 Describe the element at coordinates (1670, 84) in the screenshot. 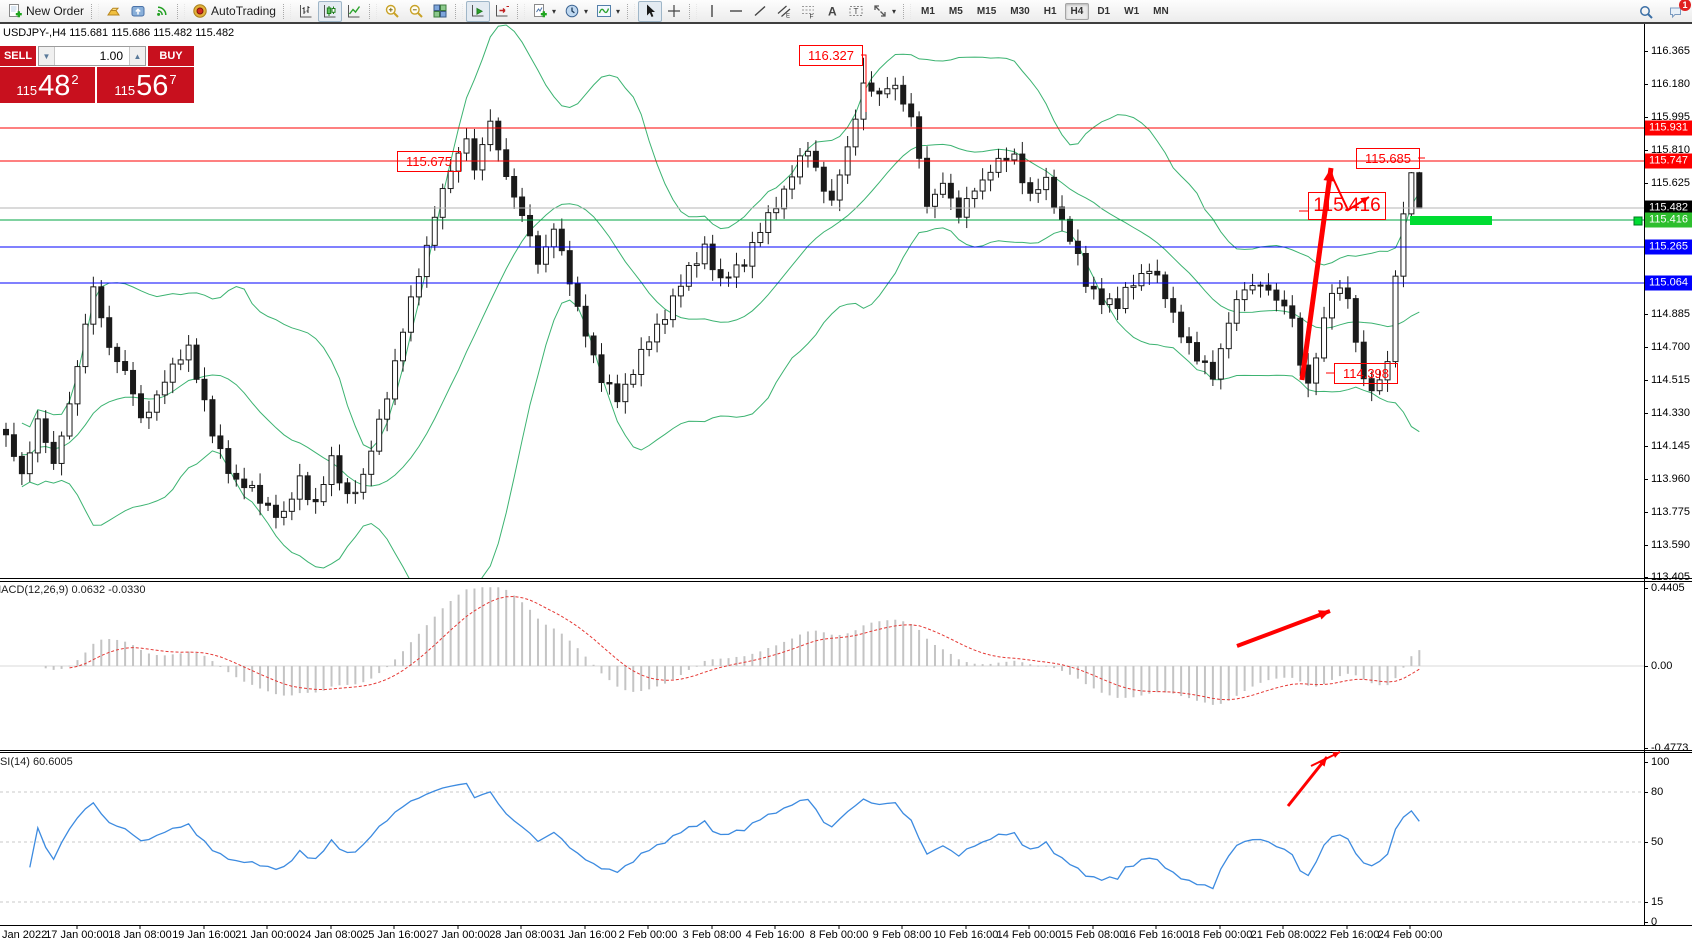

I see `price-axis-label: 116.180` at that location.